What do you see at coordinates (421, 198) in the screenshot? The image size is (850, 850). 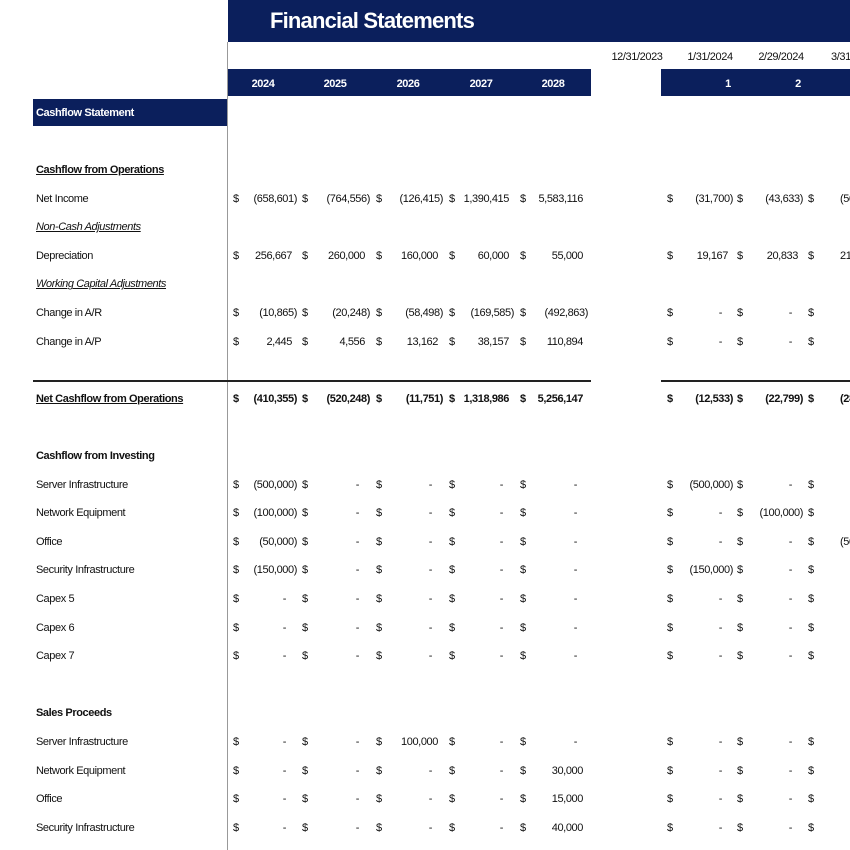 I see `cell-value: (126,415)` at bounding box center [421, 198].